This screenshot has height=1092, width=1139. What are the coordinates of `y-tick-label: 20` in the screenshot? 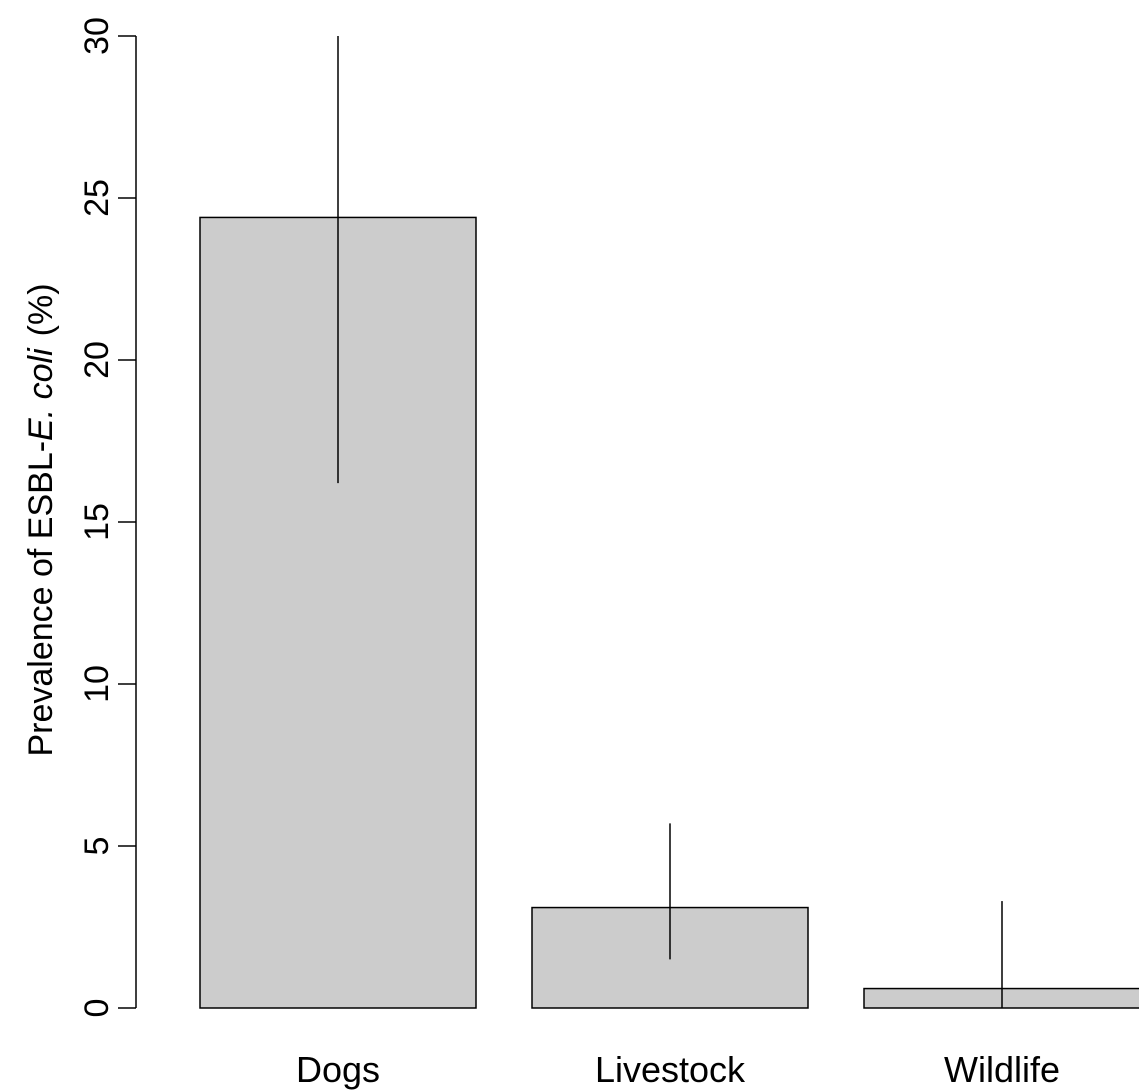 It's located at (97, 360).